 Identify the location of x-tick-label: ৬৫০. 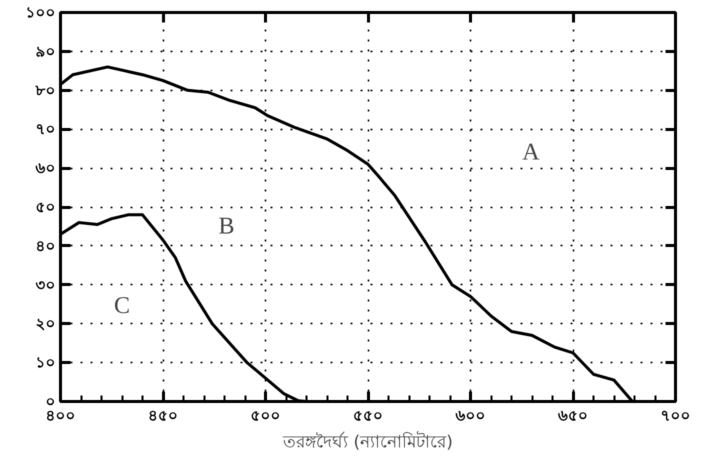
(573, 415).